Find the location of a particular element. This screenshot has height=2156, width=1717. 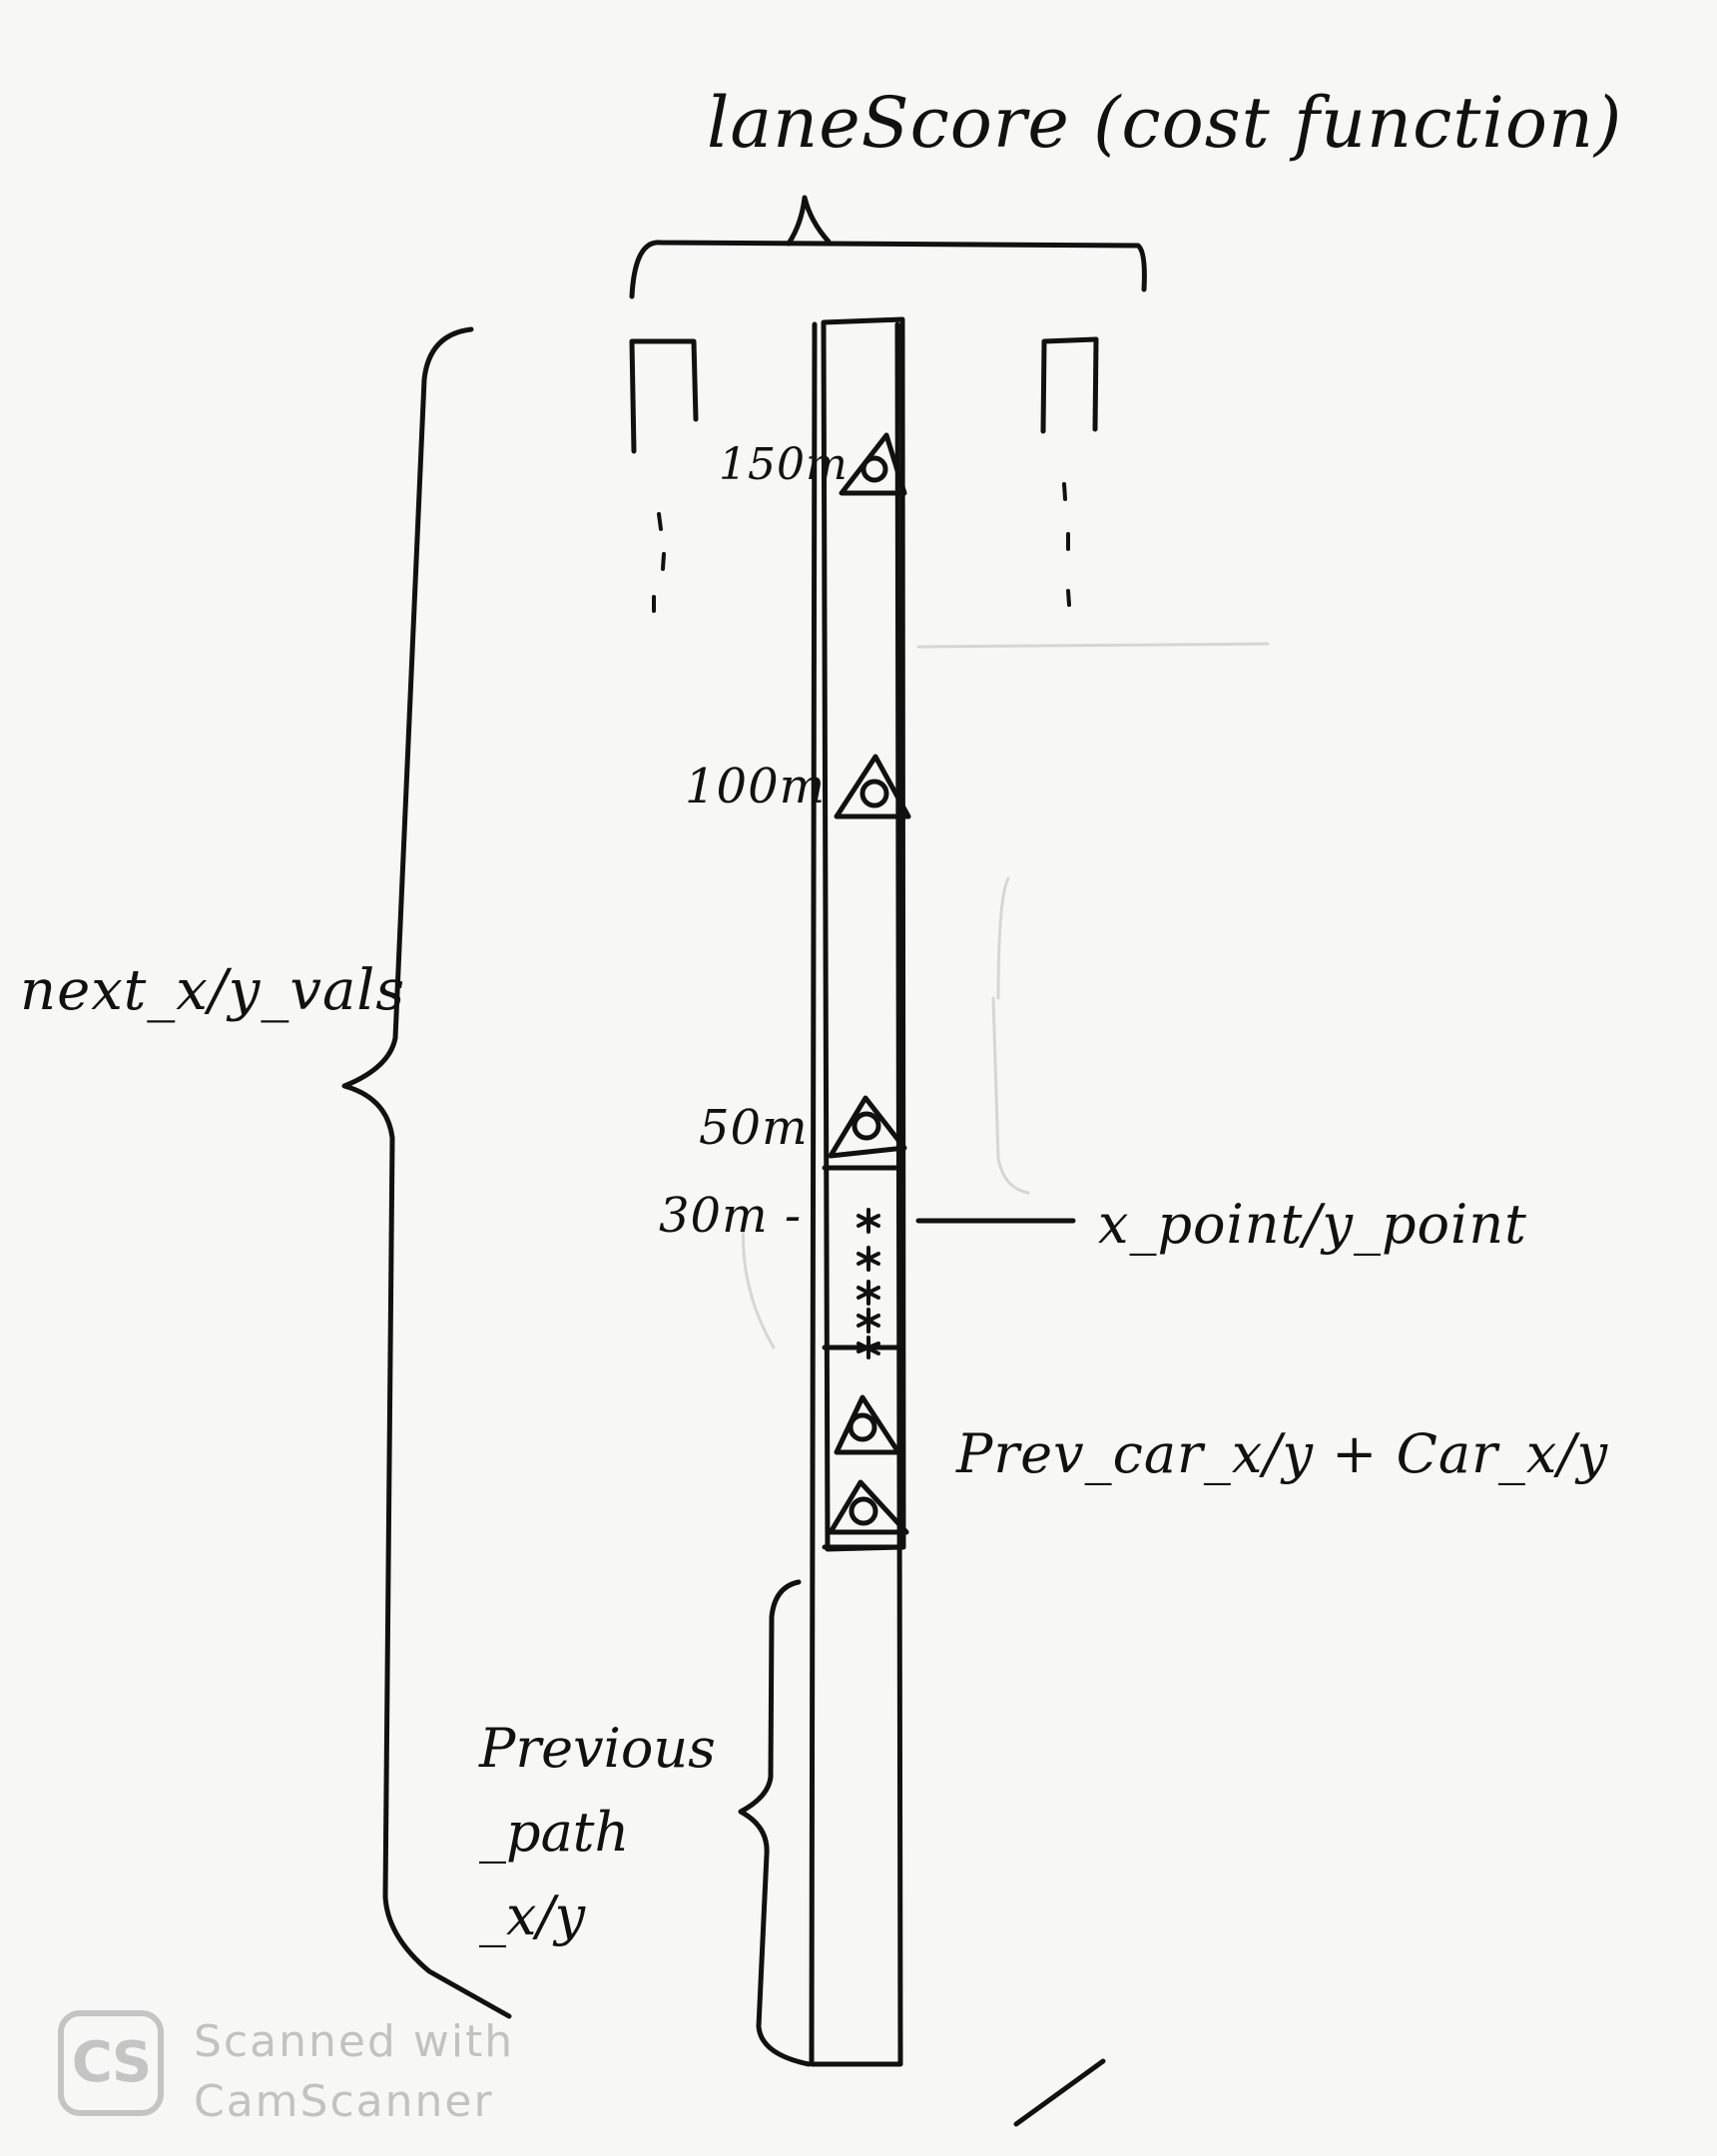

watermark-text: Scanned with CamScanner is located at coordinates (354, 2072).